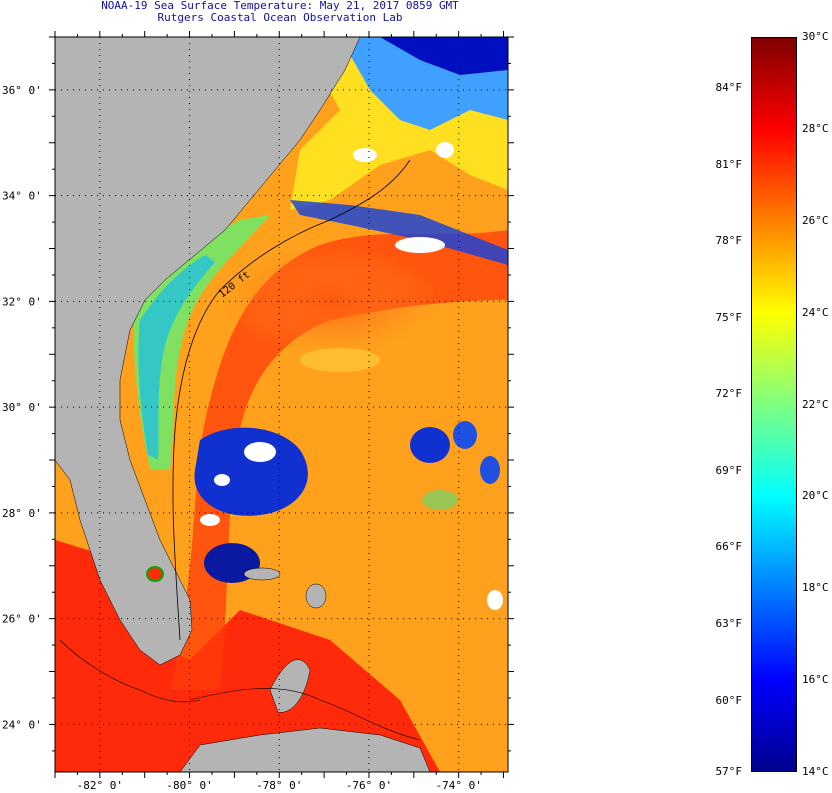 This screenshot has height=793, width=832. What do you see at coordinates (22, 513) in the screenshot?
I see `lat-tick-label: 28° 0'` at bounding box center [22, 513].